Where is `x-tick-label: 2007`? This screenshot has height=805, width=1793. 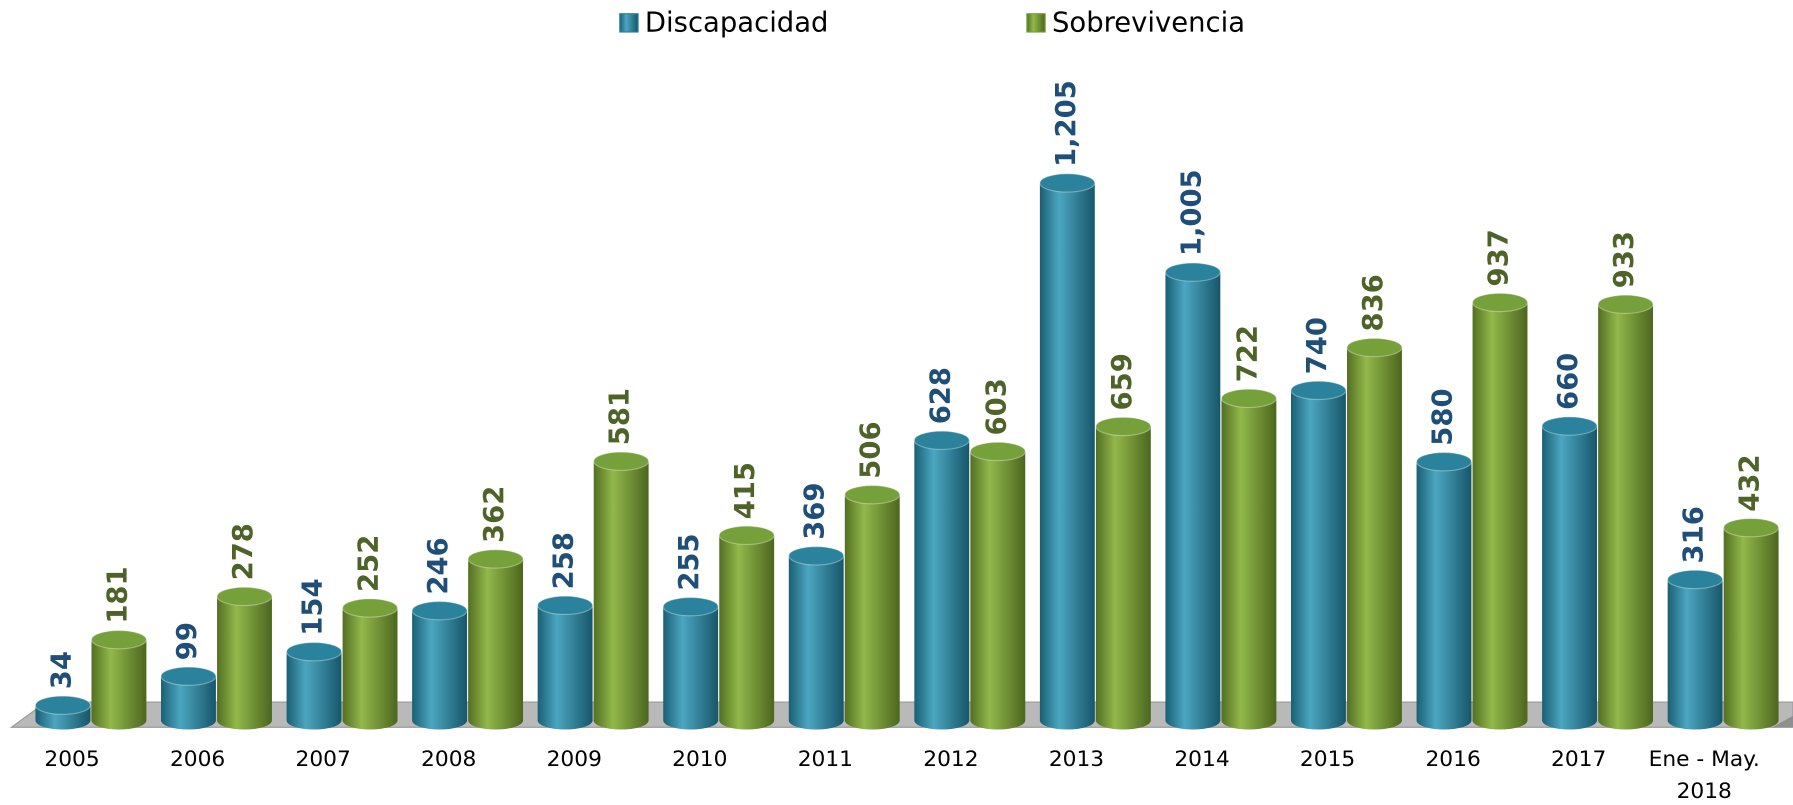 x-tick-label: 2007 is located at coordinates (323, 759).